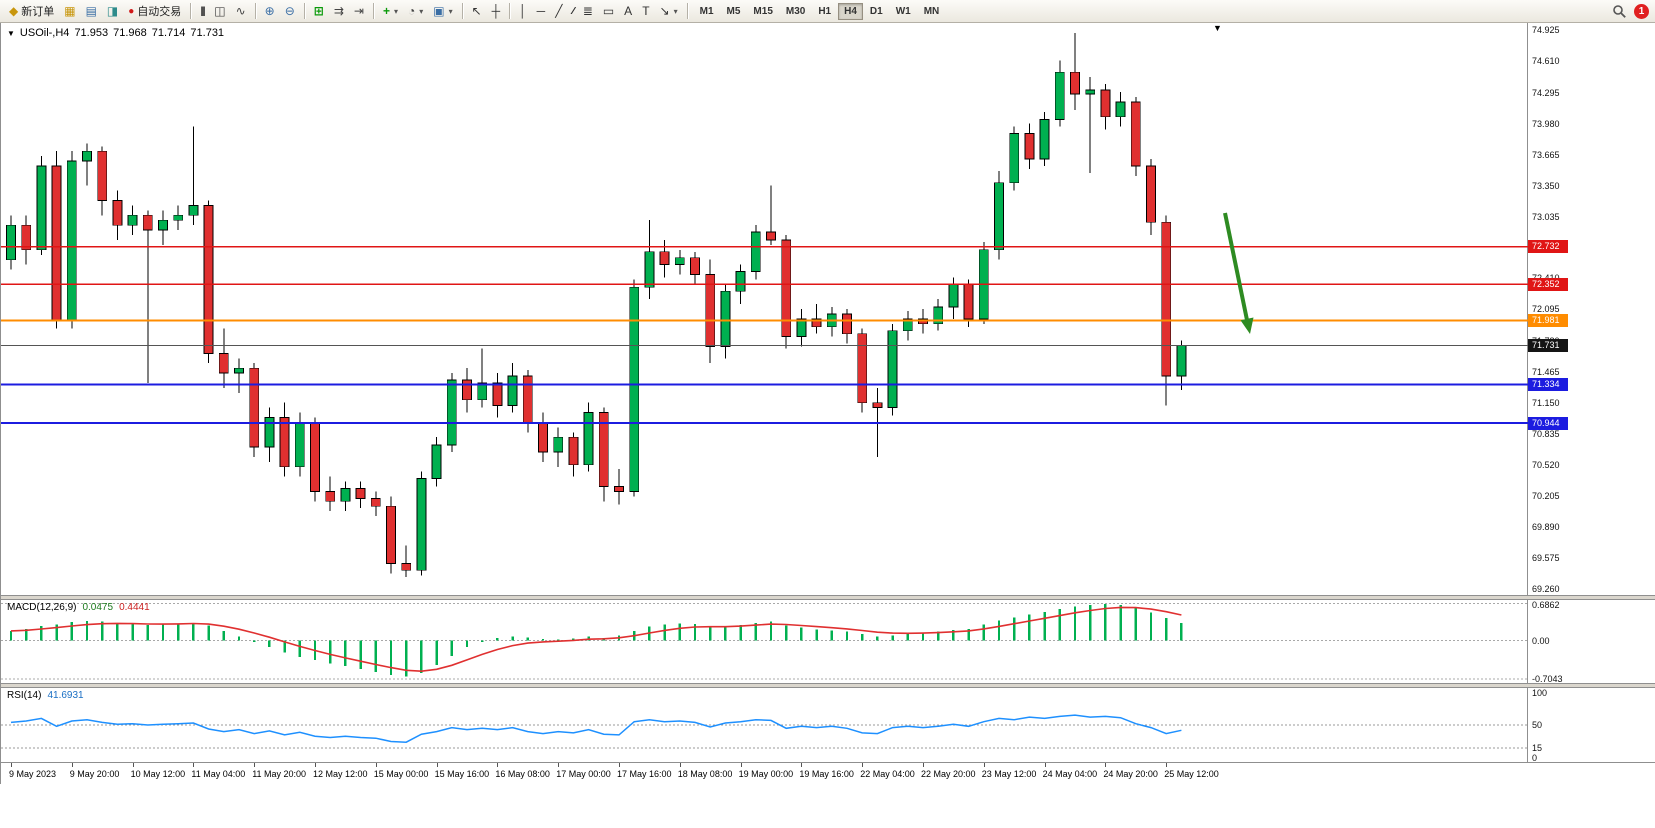 The image size is (1655, 828). What do you see at coordinates (1548, 423) in the screenshot?
I see `price-tag: 70.944` at bounding box center [1548, 423].